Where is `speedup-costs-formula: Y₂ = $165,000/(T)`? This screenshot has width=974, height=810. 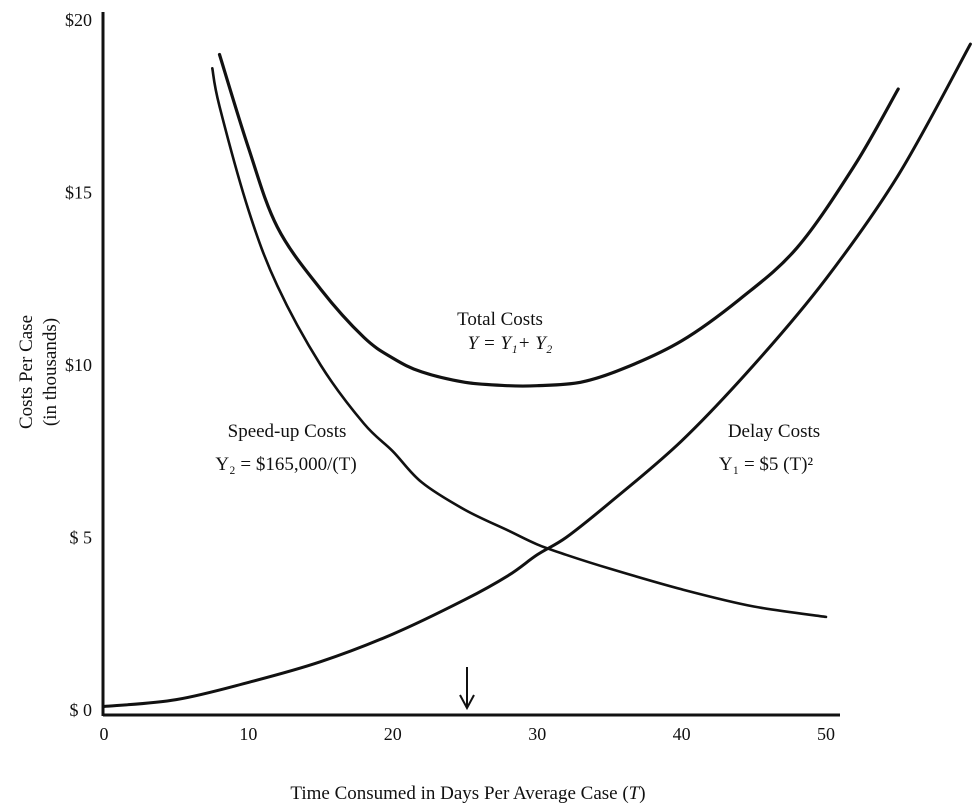 speedup-costs-formula: Y₂ = $165,000/(T) is located at coordinates (285, 464).